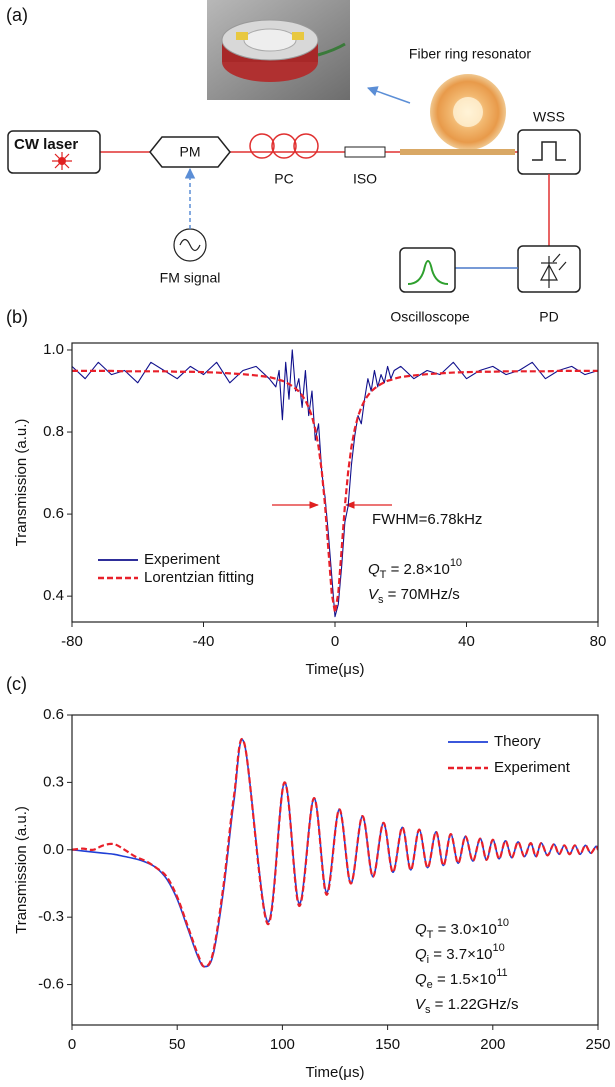 This screenshot has width=615, height=1087. Describe the element at coordinates (549, 152) in the screenshot. I see `wss-box` at that location.